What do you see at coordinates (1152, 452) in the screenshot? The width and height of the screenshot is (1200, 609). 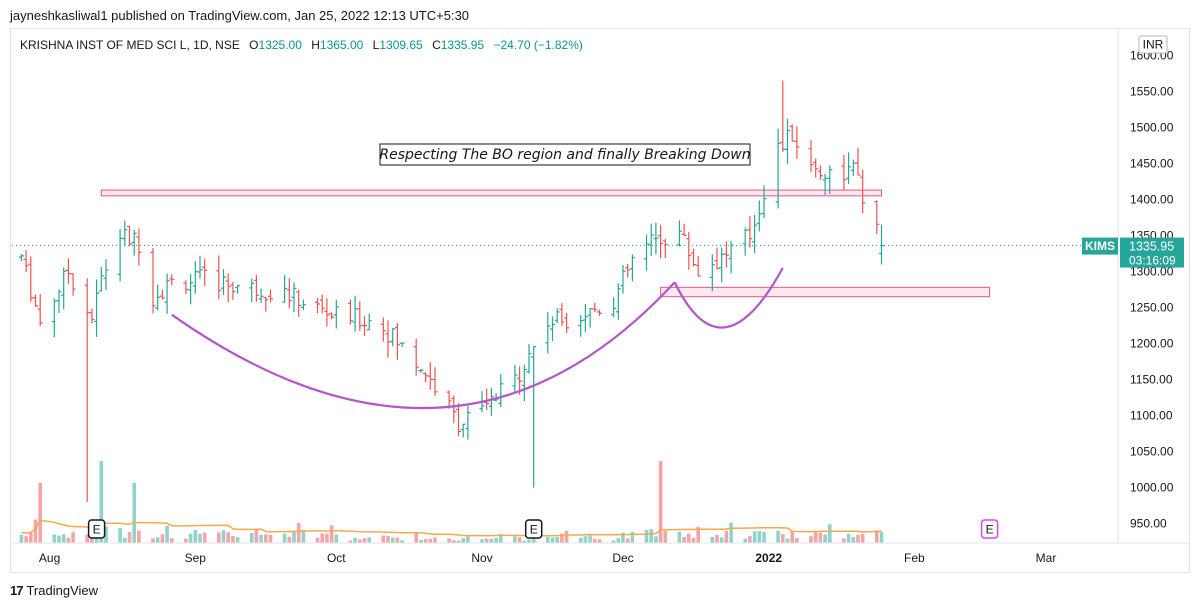 I see `price-tick-label: 1050.00` at bounding box center [1152, 452].